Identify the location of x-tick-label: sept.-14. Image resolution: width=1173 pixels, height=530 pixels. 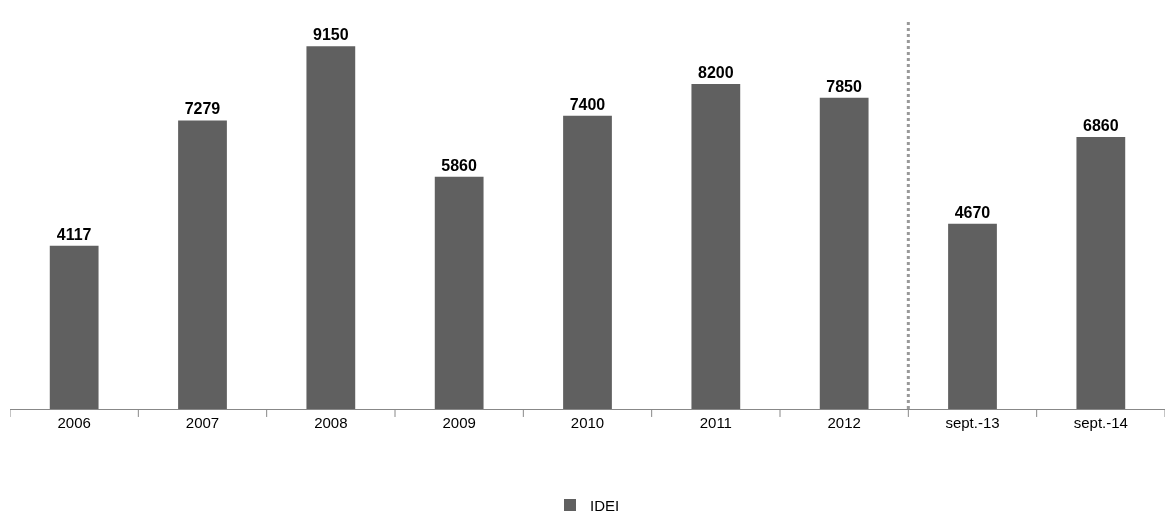
(1100, 422).